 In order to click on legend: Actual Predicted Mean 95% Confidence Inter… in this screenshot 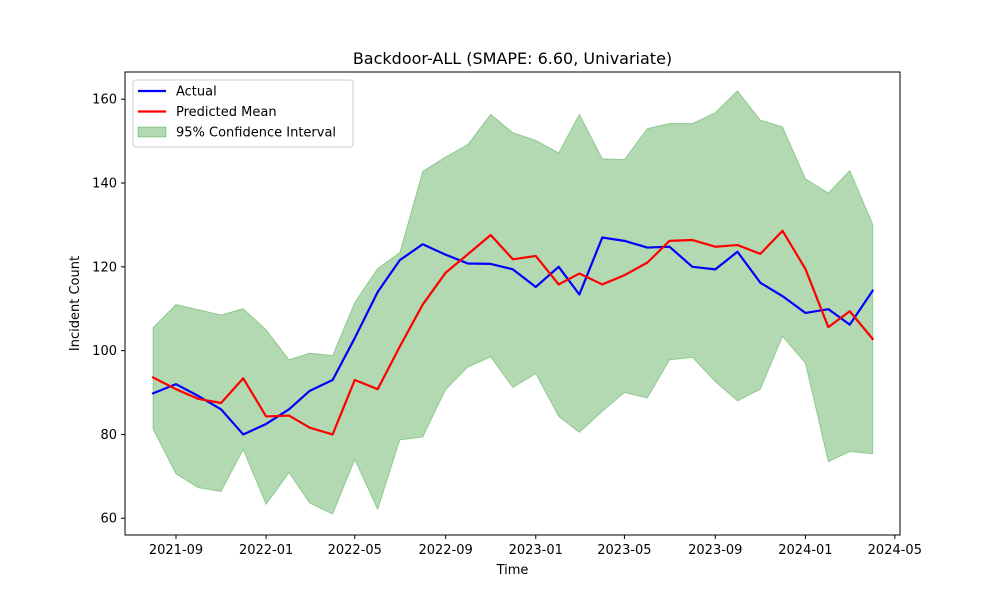, I will do `click(243, 113)`.